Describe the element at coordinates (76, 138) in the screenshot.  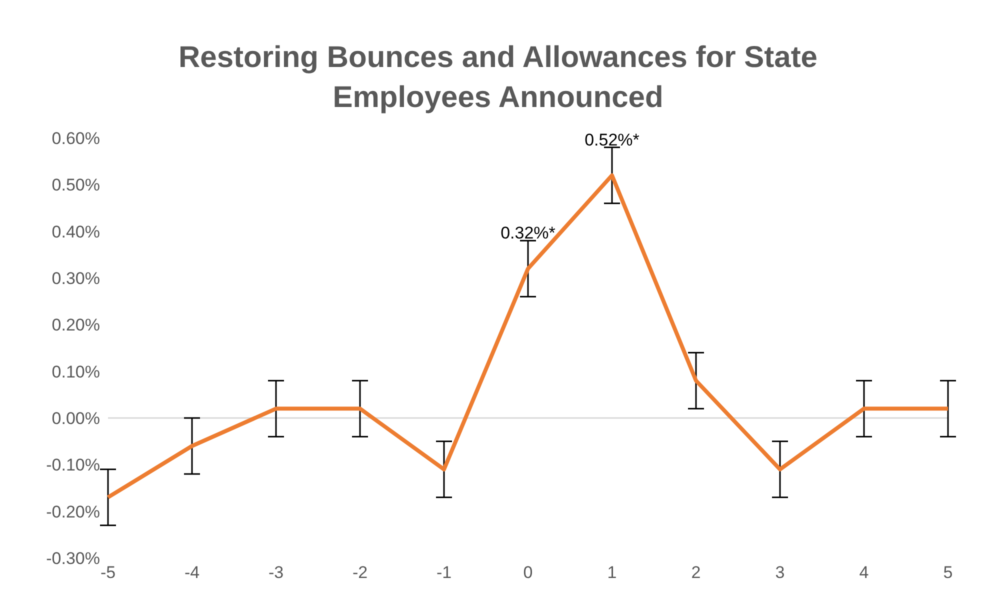
I see `y-tick-label: 0.60%` at that location.